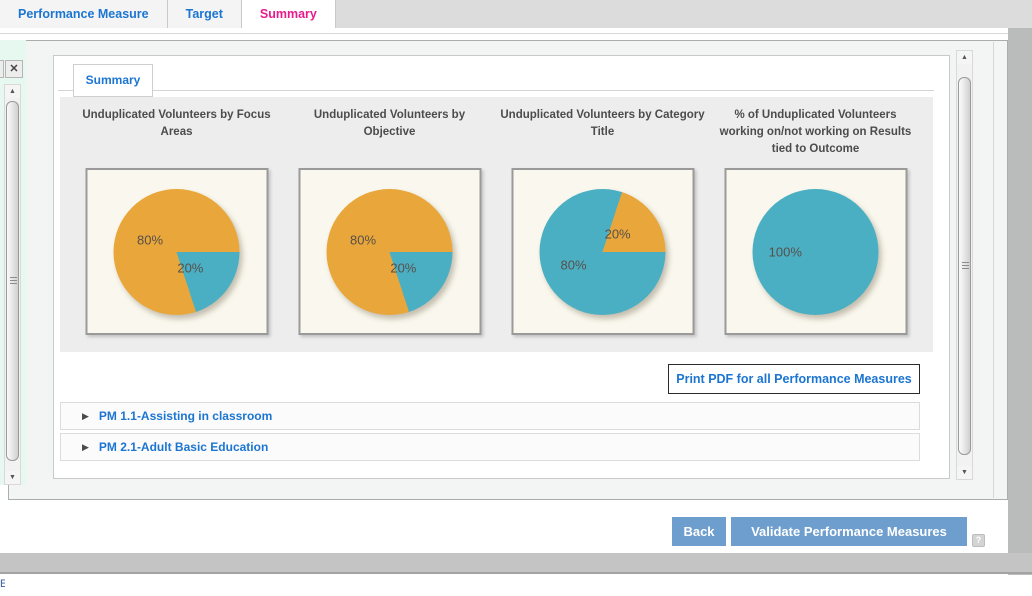 The width and height of the screenshot is (1032, 596). I want to click on accordion-label: PM 1.1-Assisting in classroom, so click(185, 416).